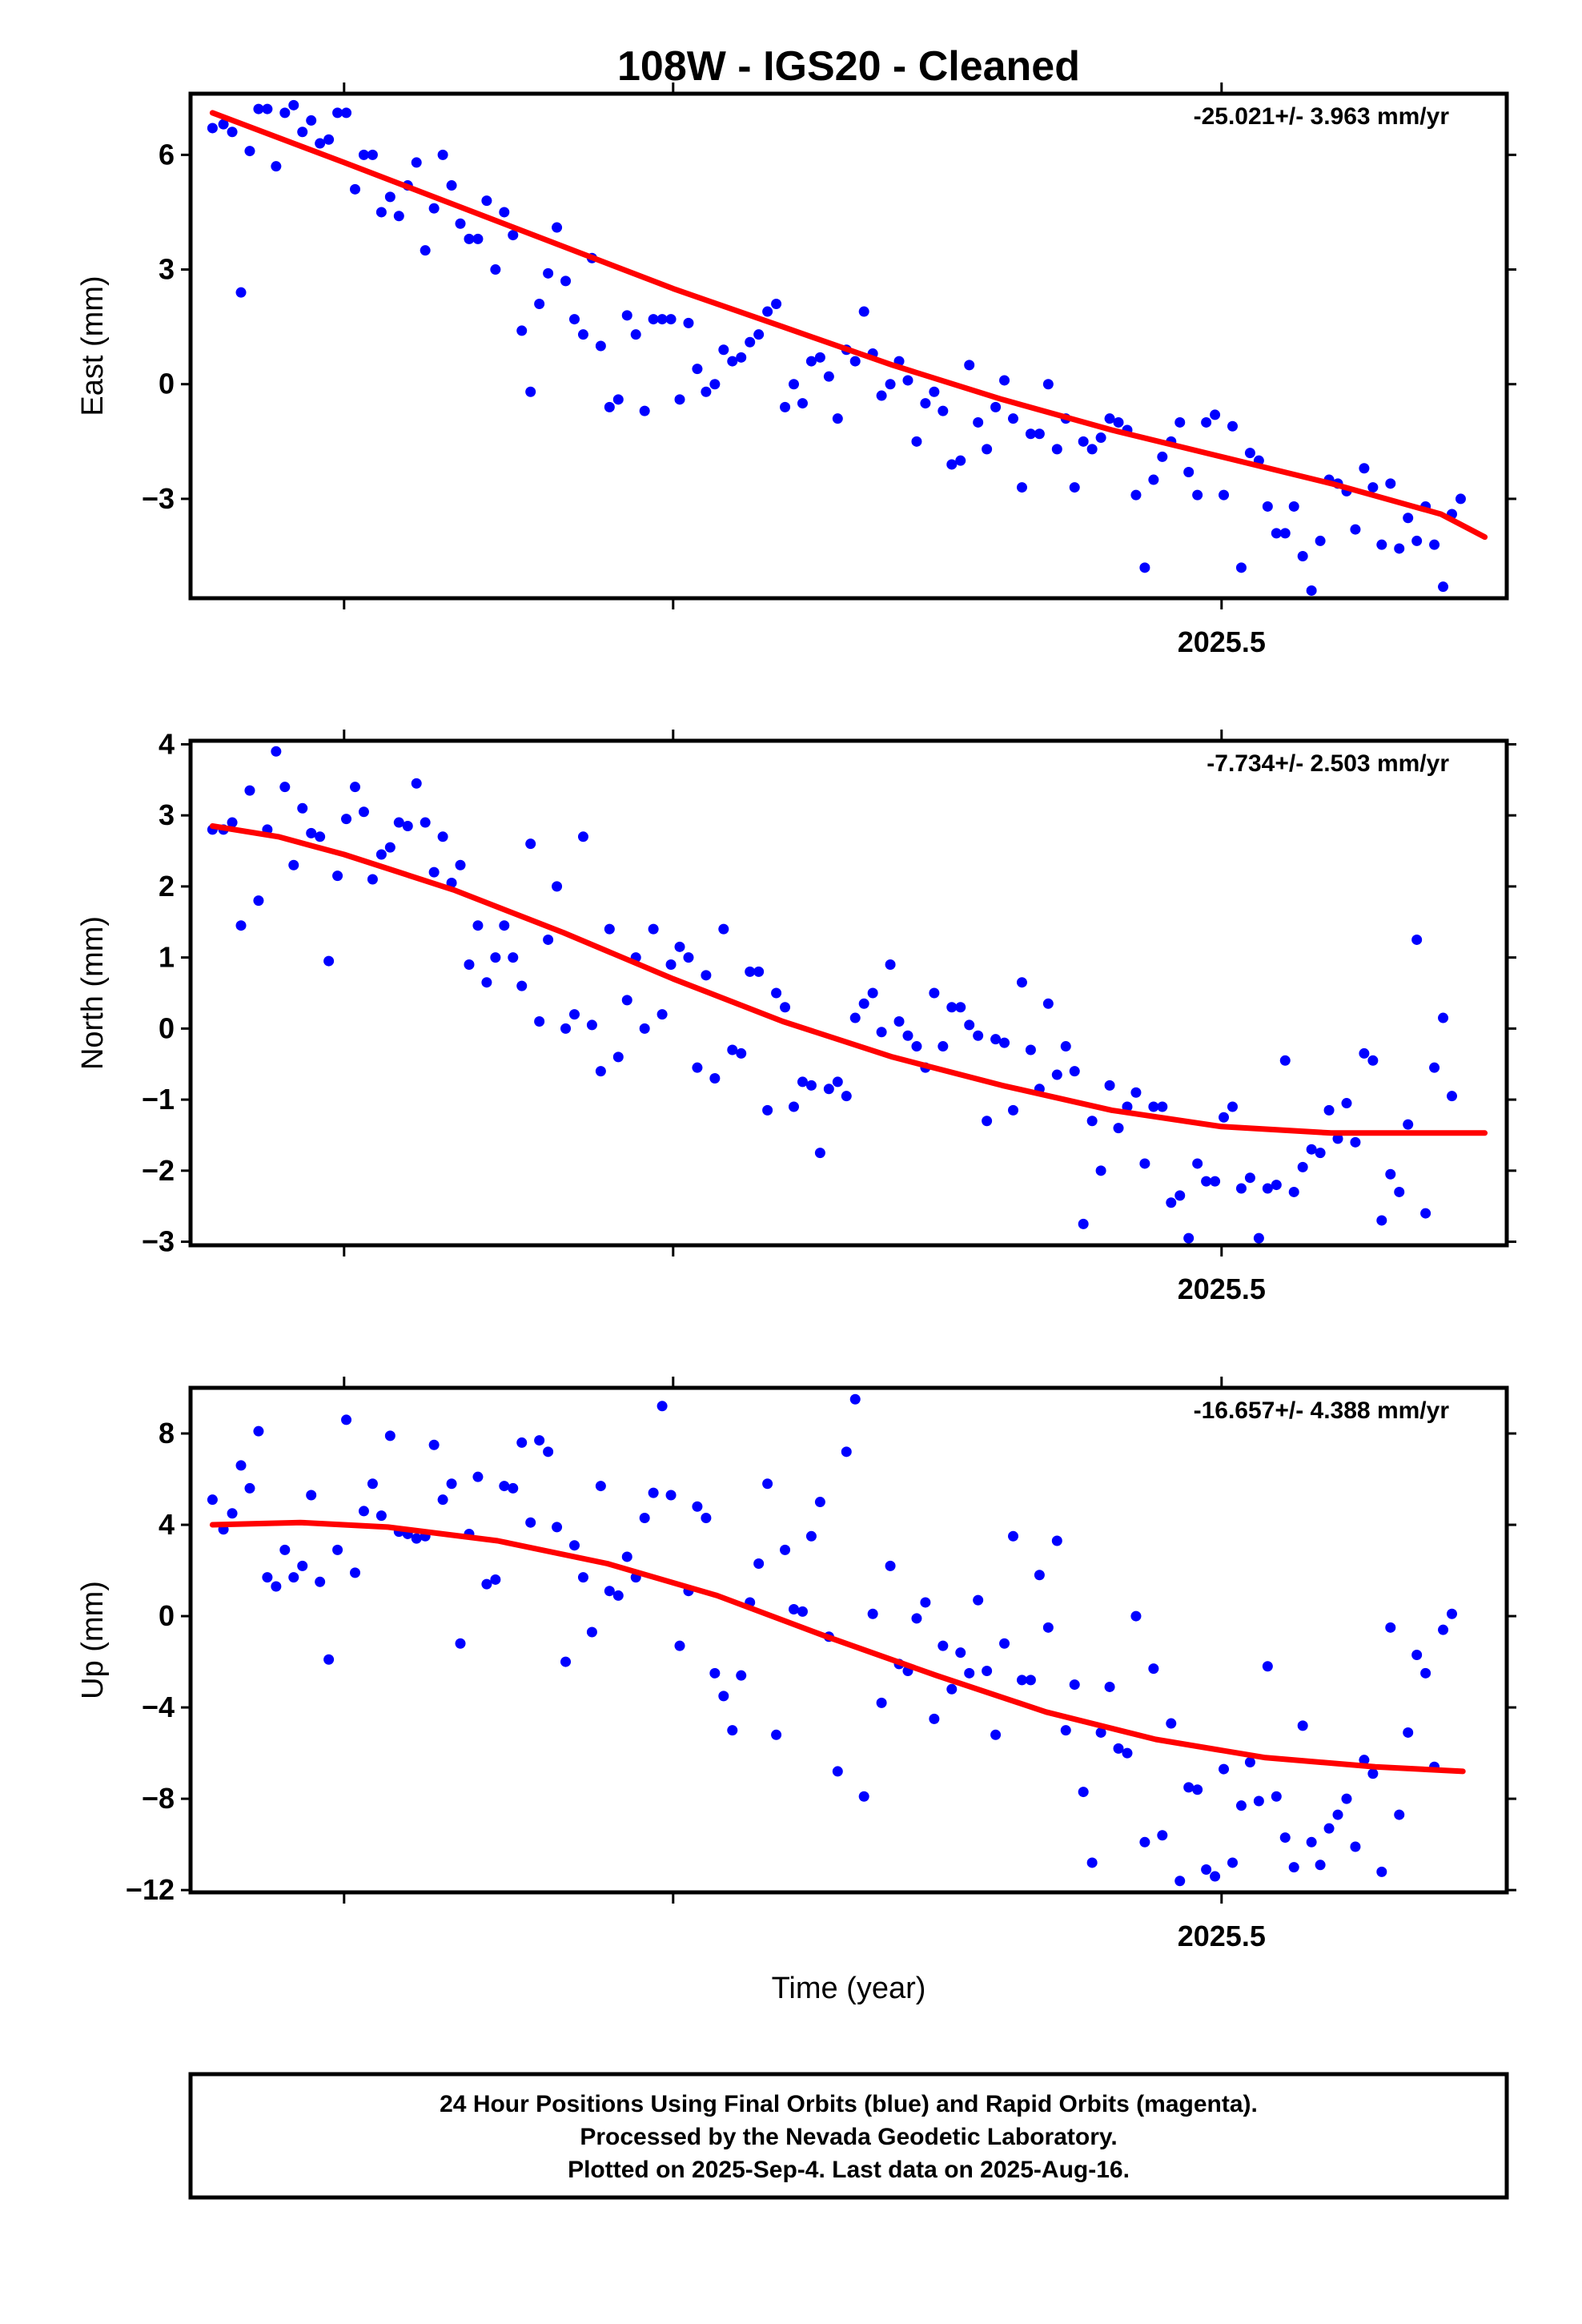 This screenshot has width=1582, height=2324. What do you see at coordinates (1328, 763) in the screenshot?
I see `north-rate-label: -7.734+/- 2.503 mm/yr` at bounding box center [1328, 763].